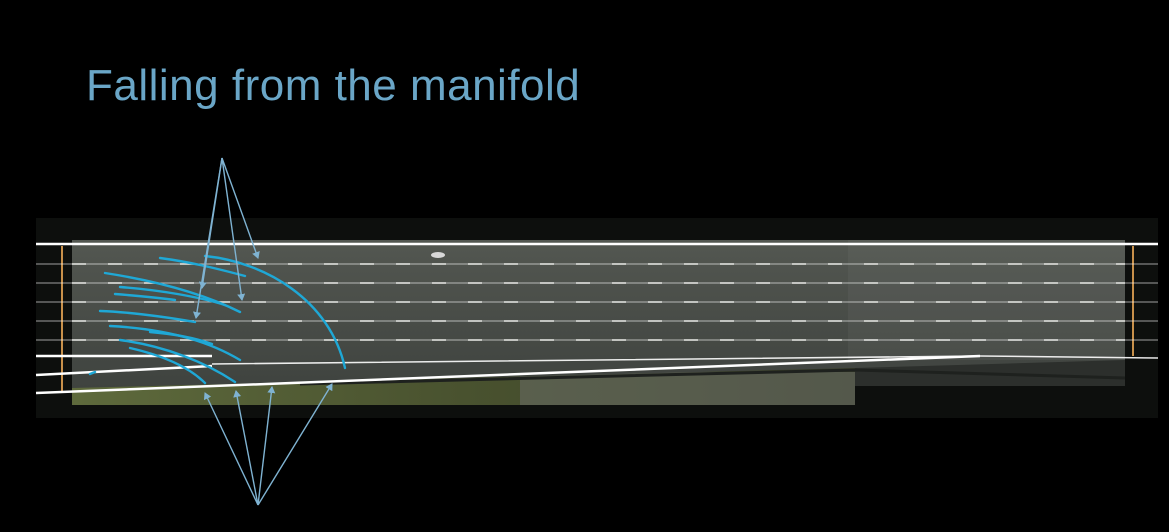  What do you see at coordinates (438, 255) in the screenshot?
I see `vehicle` at bounding box center [438, 255].